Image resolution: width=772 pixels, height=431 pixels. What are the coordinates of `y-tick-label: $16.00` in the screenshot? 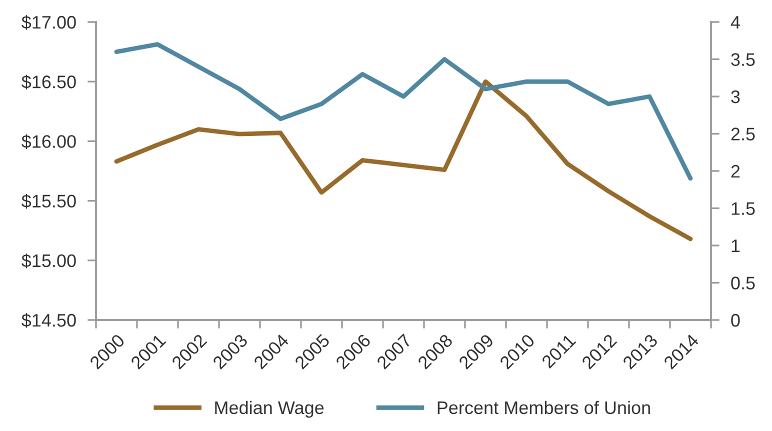 It's located at (49, 141).